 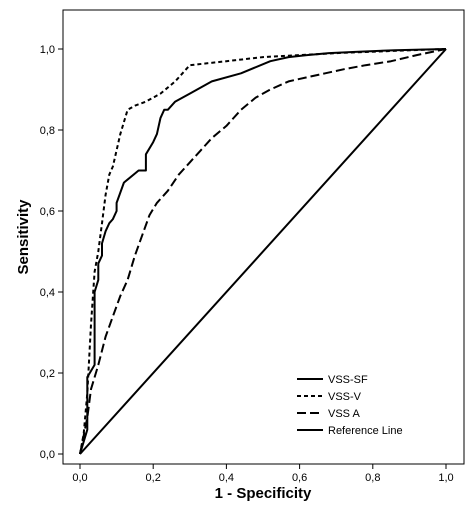 What do you see at coordinates (345, 397) in the screenshot?
I see `legend-label-vss-v: VSS-V` at bounding box center [345, 397].